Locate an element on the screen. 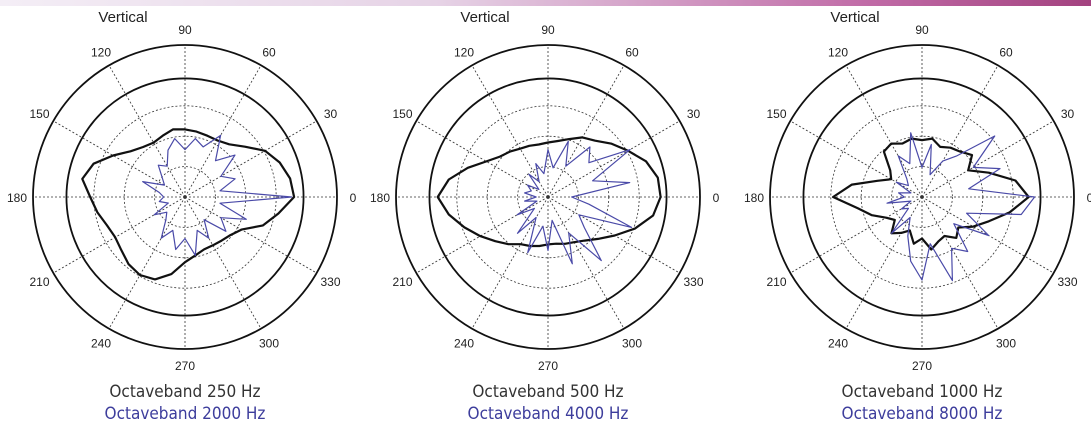 The width and height of the screenshot is (1091, 437). chart-1-angle-tick-90: 90 is located at coordinates (185, 30).